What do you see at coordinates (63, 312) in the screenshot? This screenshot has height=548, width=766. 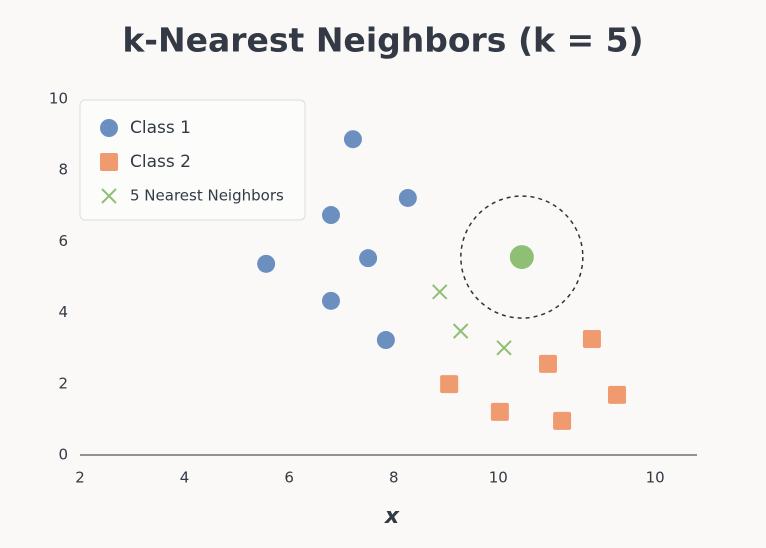 I see `y-tick-label: 4` at bounding box center [63, 312].